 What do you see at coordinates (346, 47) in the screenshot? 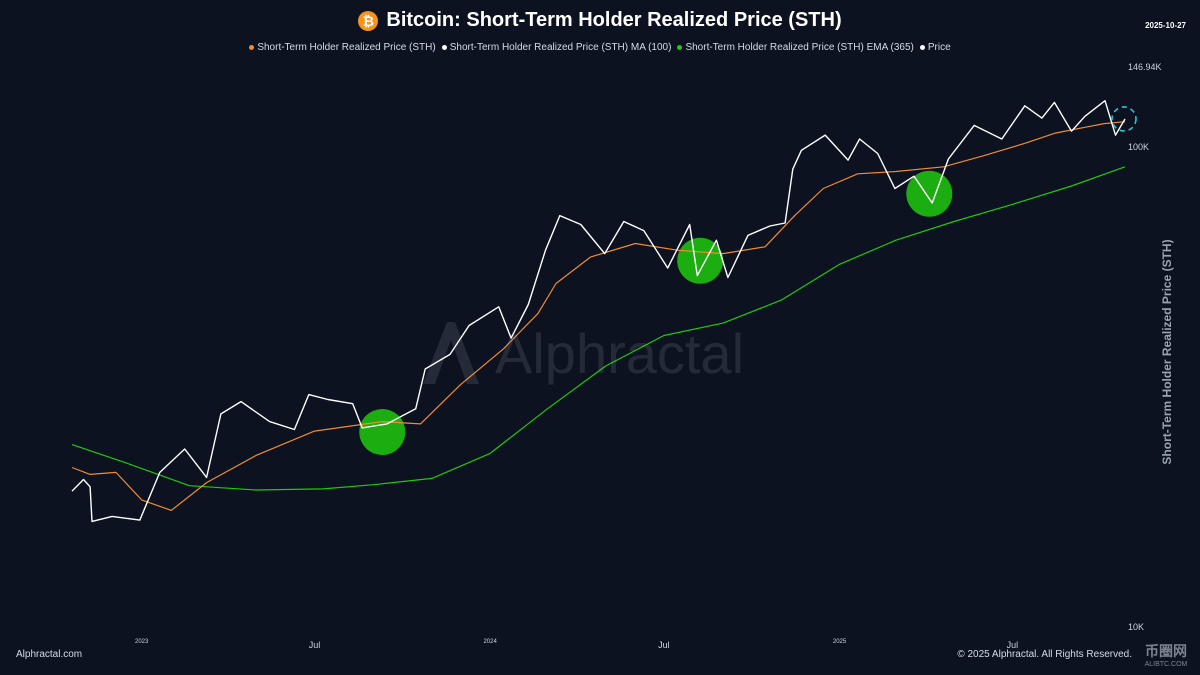
I see `legend-label: Short-Term Holder Realized Price (STH)` at bounding box center [346, 47].